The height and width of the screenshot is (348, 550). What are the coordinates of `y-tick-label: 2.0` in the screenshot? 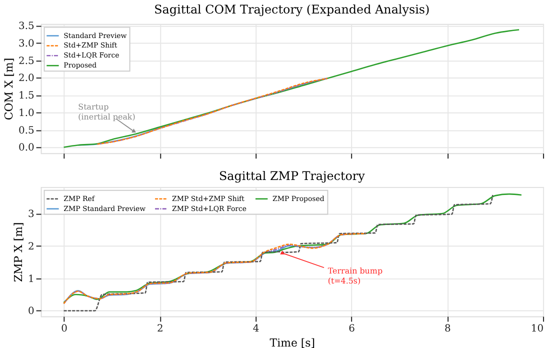 It's located at (26, 78).